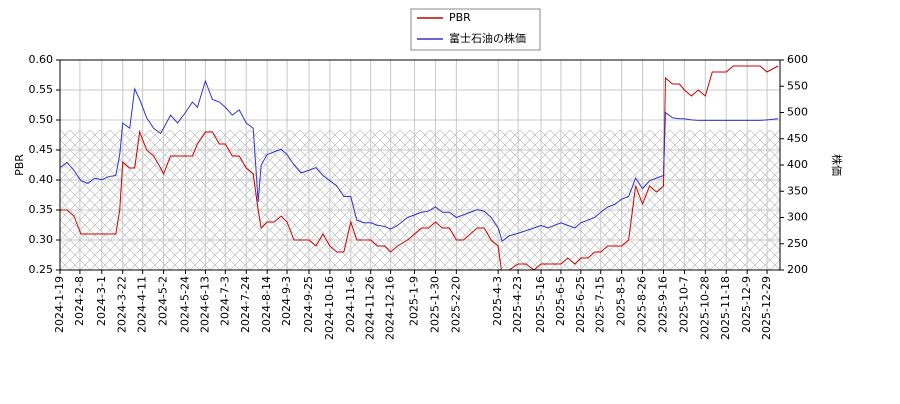 This screenshot has width=900, height=404. What do you see at coordinates (59, 304) in the screenshot?
I see `x-tick-label: 2024-1-19` at bounding box center [59, 304].